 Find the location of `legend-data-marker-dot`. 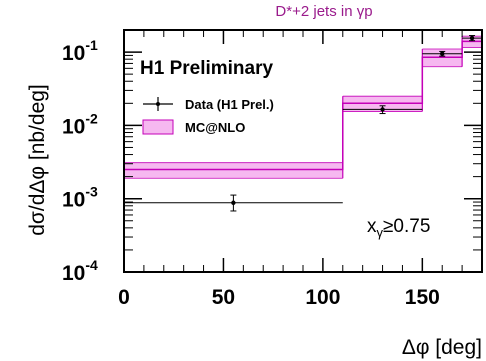

legend-data-marker-dot is located at coordinates (158, 104).